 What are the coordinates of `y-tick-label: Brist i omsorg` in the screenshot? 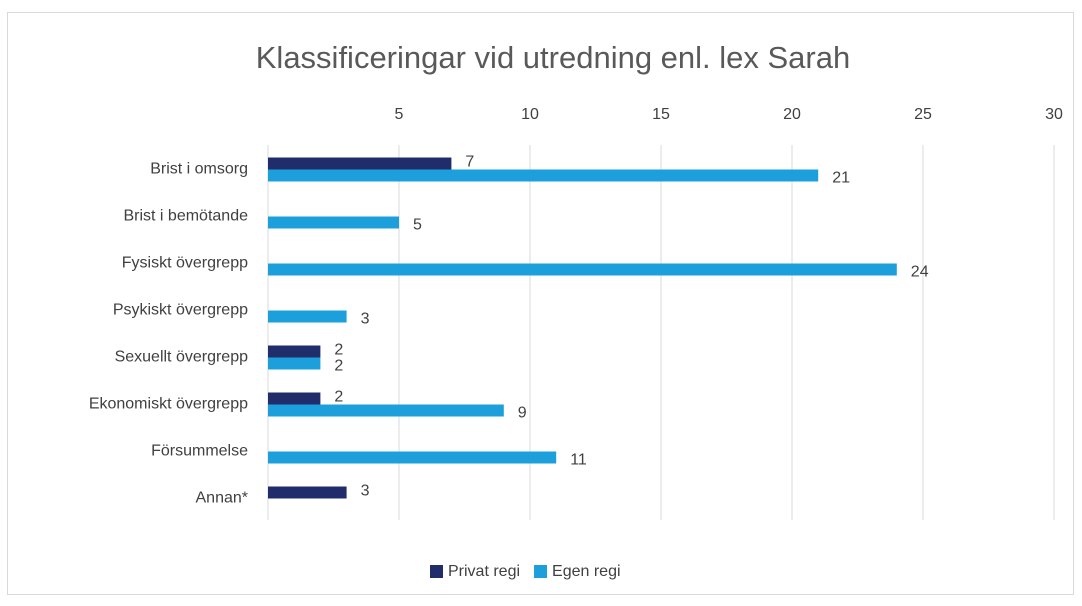 It's located at (199, 169).